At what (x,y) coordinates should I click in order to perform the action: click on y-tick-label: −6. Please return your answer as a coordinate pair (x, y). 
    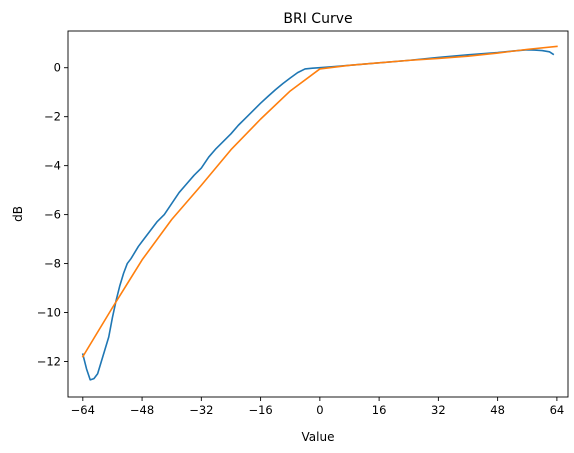
    Looking at the image, I should click on (52, 215).